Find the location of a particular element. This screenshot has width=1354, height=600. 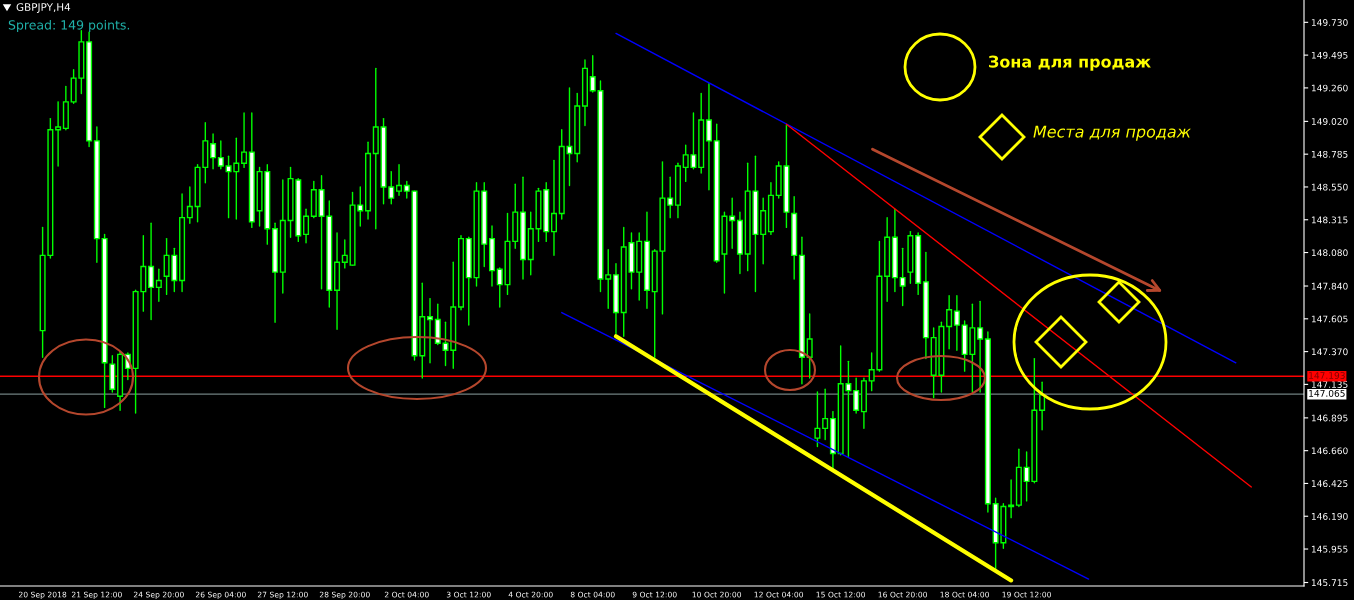

y-tick-label: 146.425 is located at coordinates (1329, 484).